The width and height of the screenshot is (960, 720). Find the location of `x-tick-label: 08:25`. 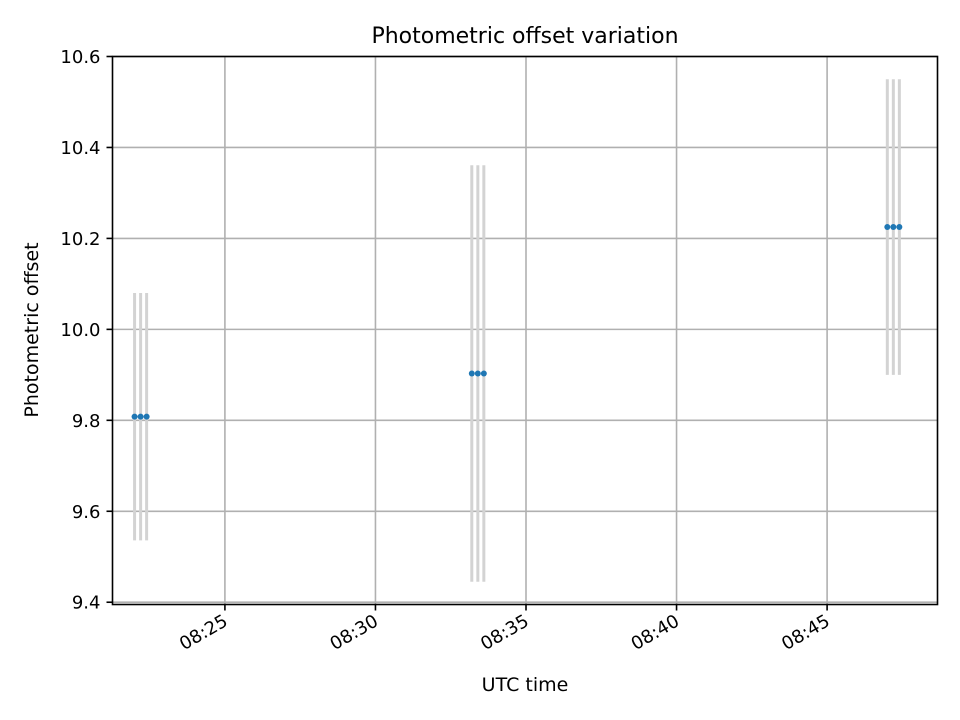

x-tick-label: 08:25 is located at coordinates (203, 633).